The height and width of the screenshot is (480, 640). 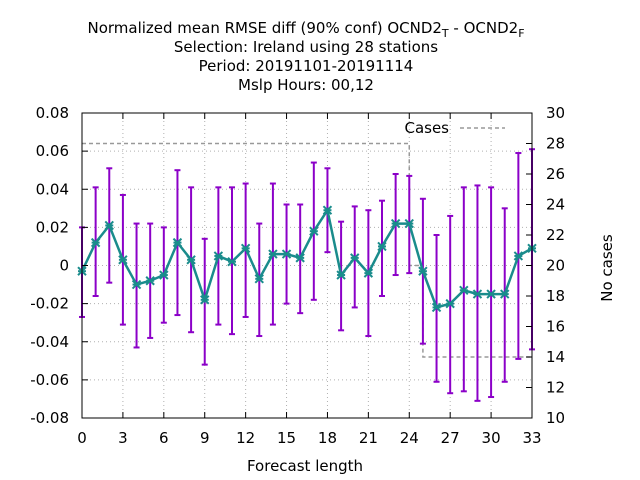 I want to click on y2-tick-label: 26, so click(x=555, y=174).